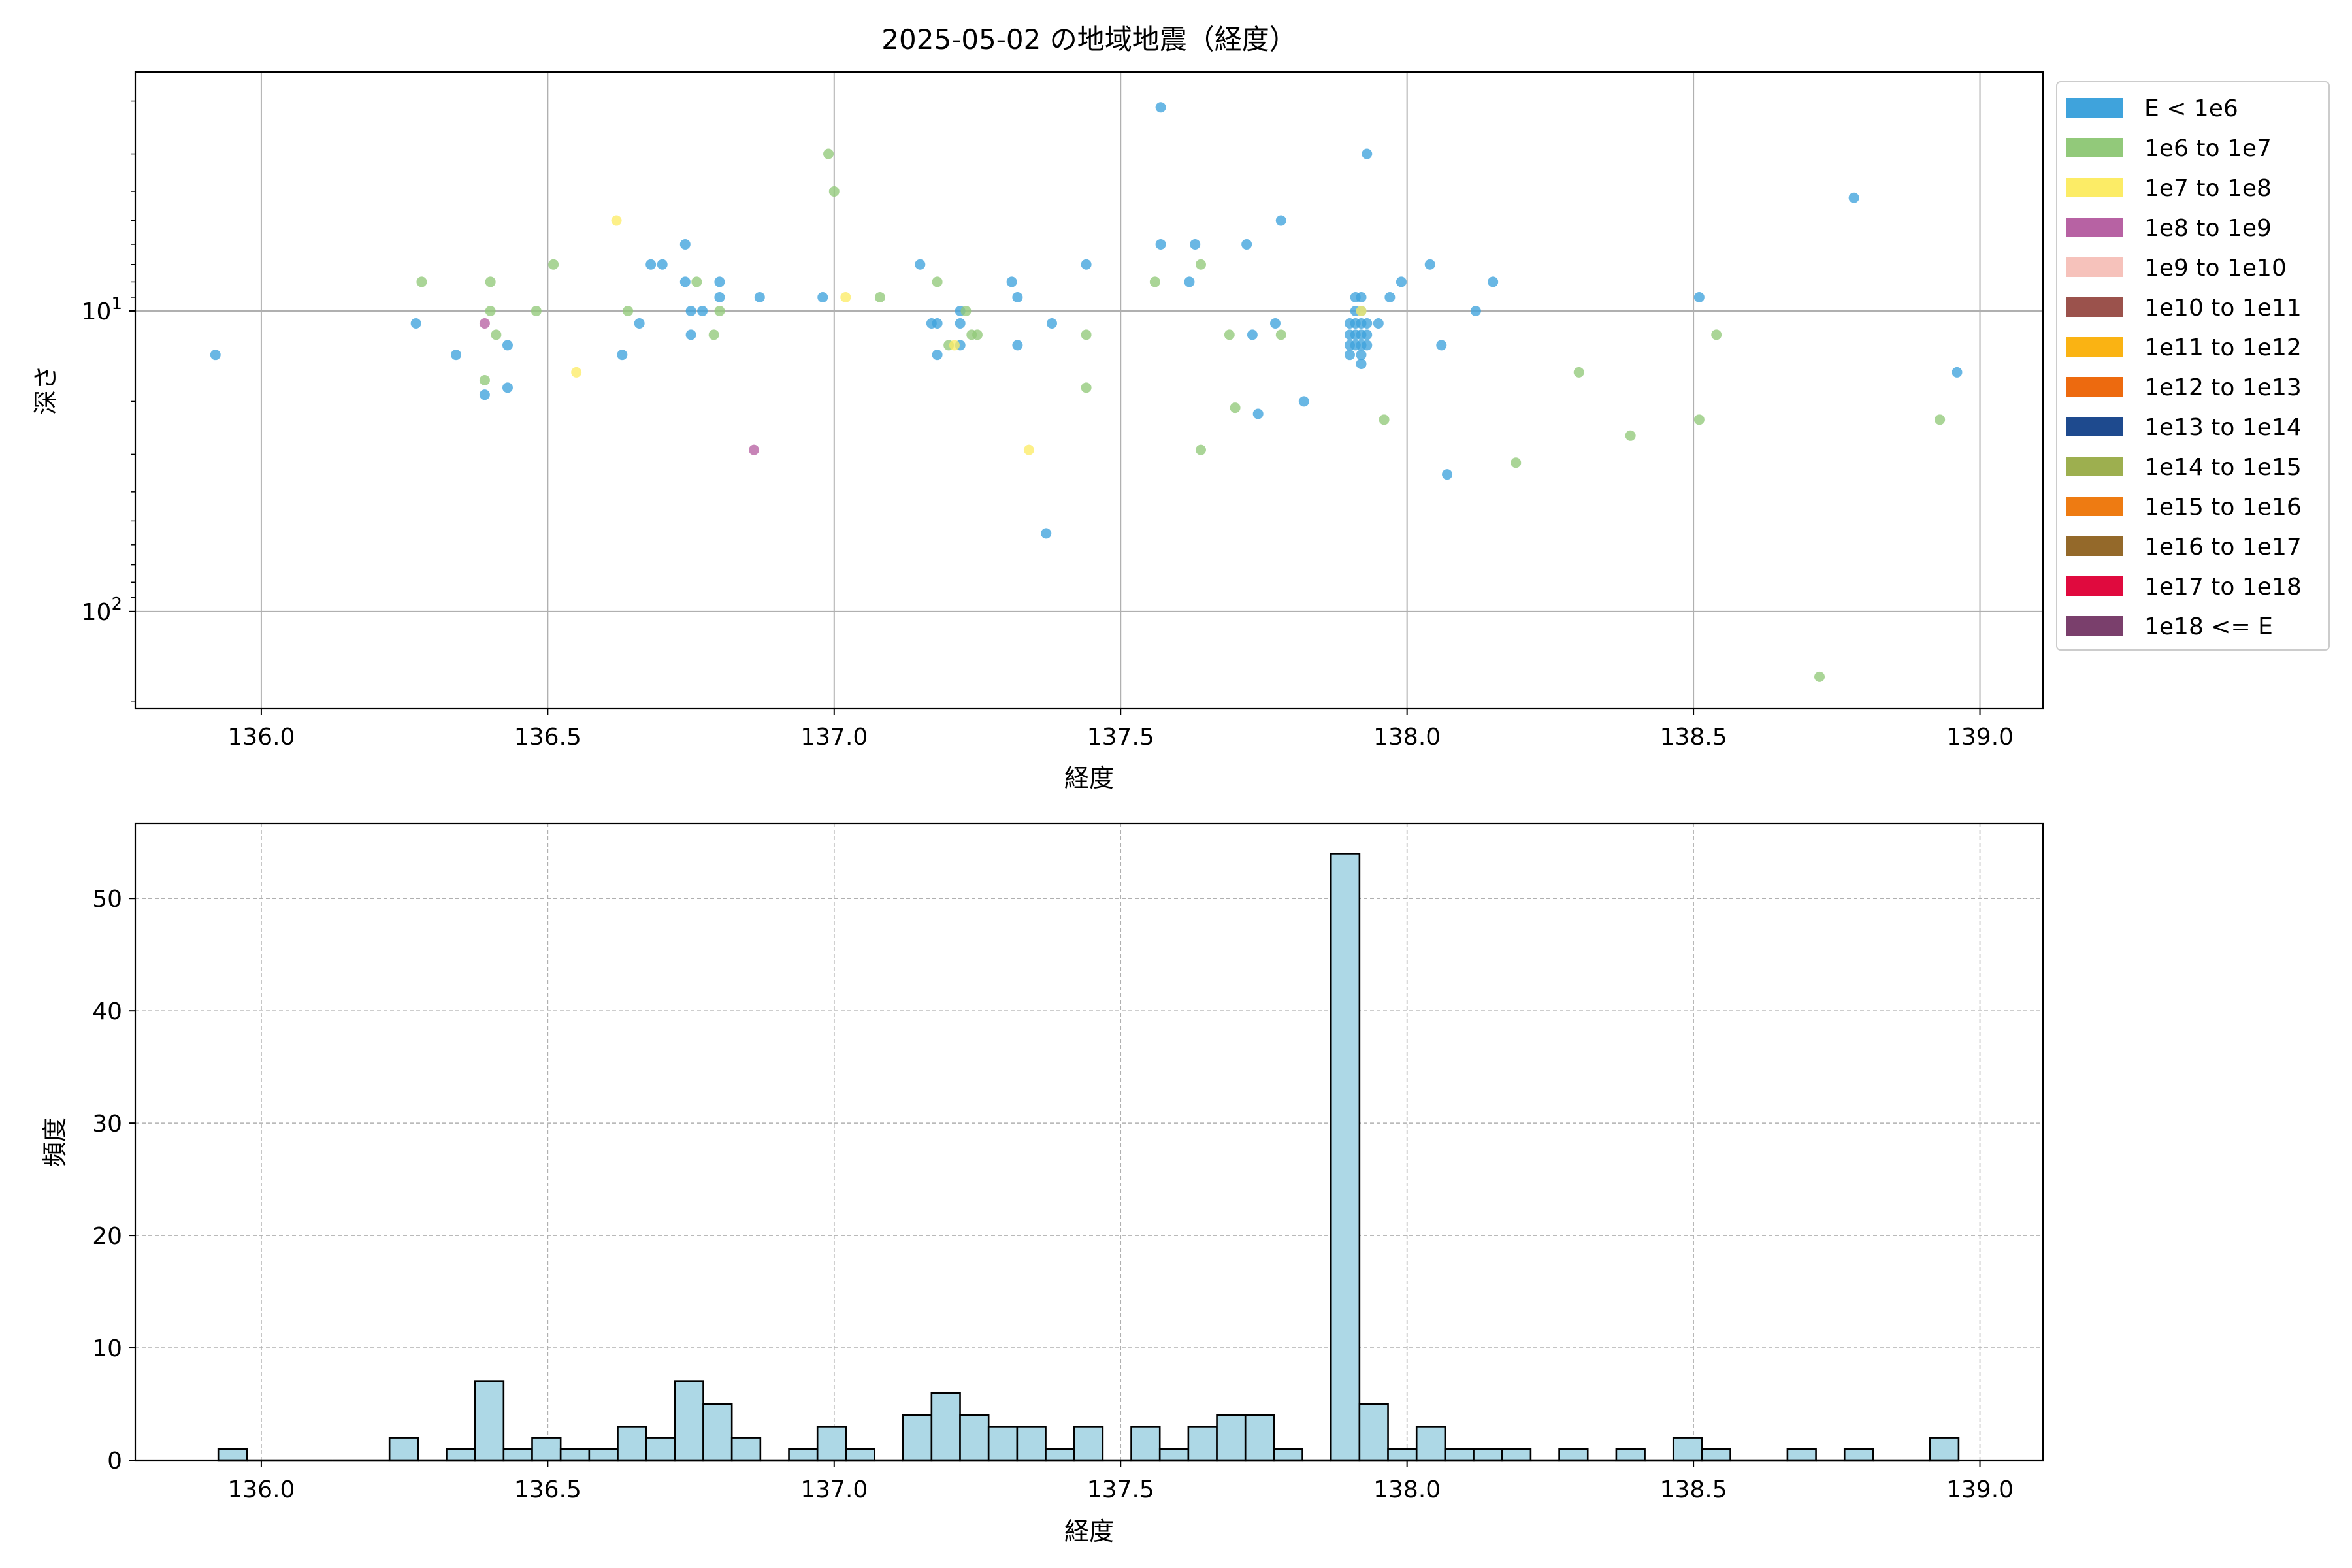  I want to click on histogram-y-ticks: 0 10 20 30 40 50, so click(113, 1180).